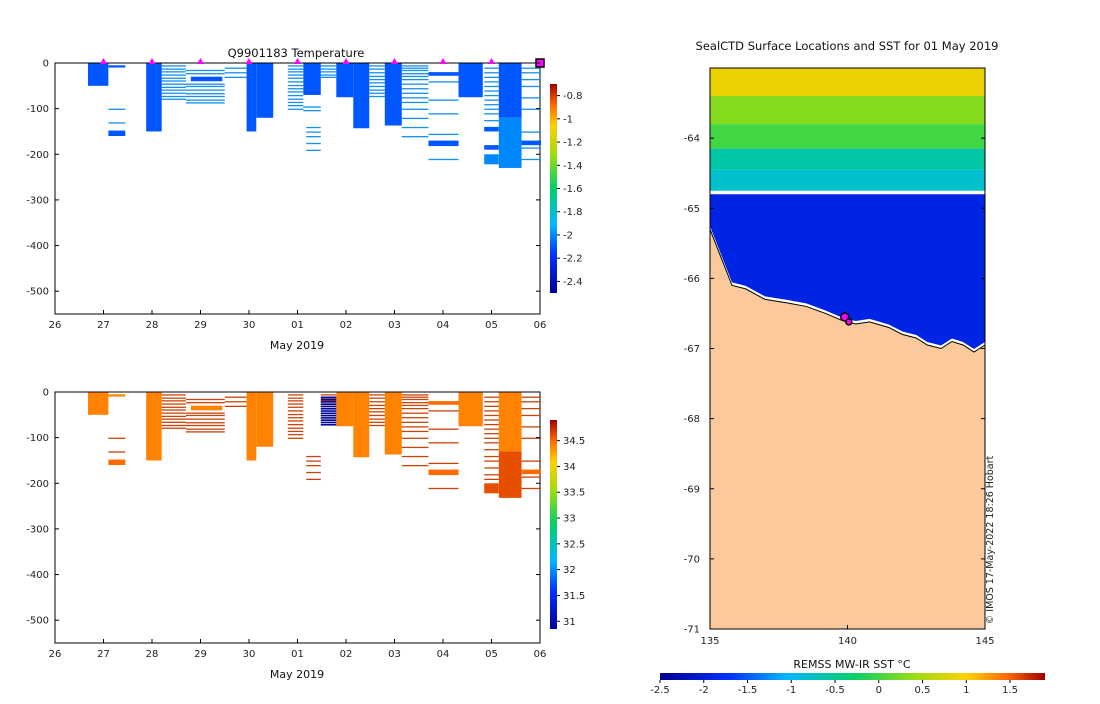 This screenshot has width=1100, height=704. Describe the element at coordinates (879, 690) in the screenshot. I see `map-cbar-tick-label: 0` at that location.